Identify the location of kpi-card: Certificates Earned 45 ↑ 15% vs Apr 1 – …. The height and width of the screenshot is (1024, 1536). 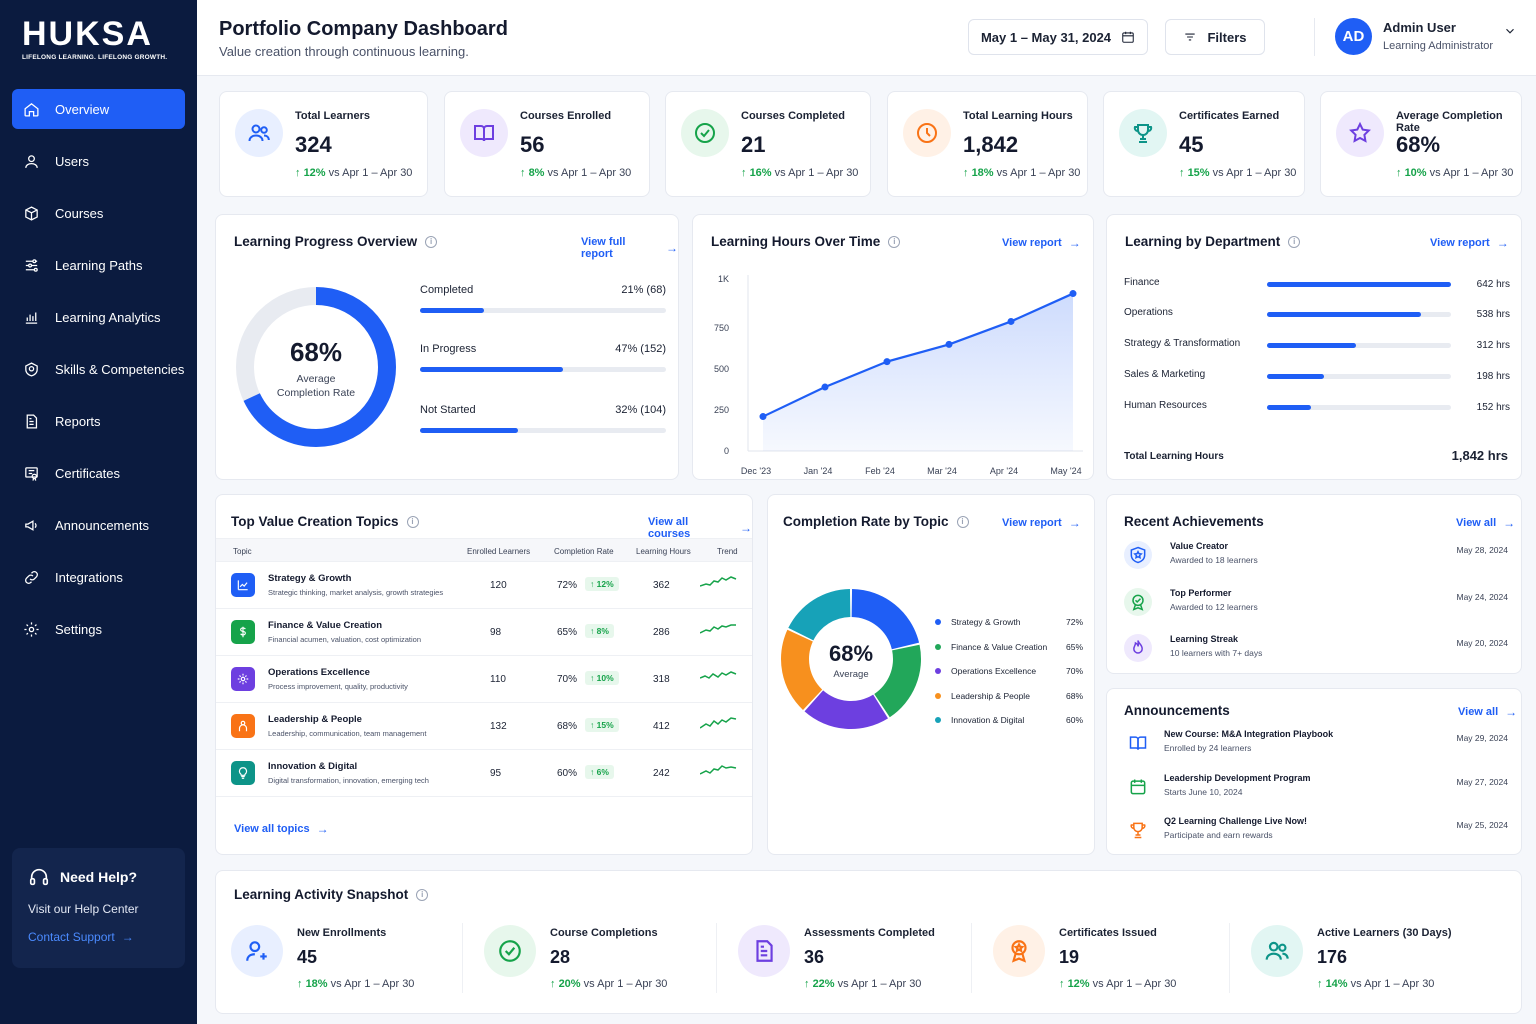
(1204, 144).